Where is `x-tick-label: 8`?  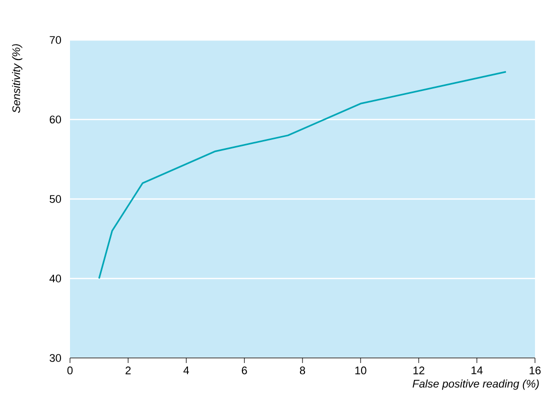
x-tick-label: 8 is located at coordinates (303, 370).